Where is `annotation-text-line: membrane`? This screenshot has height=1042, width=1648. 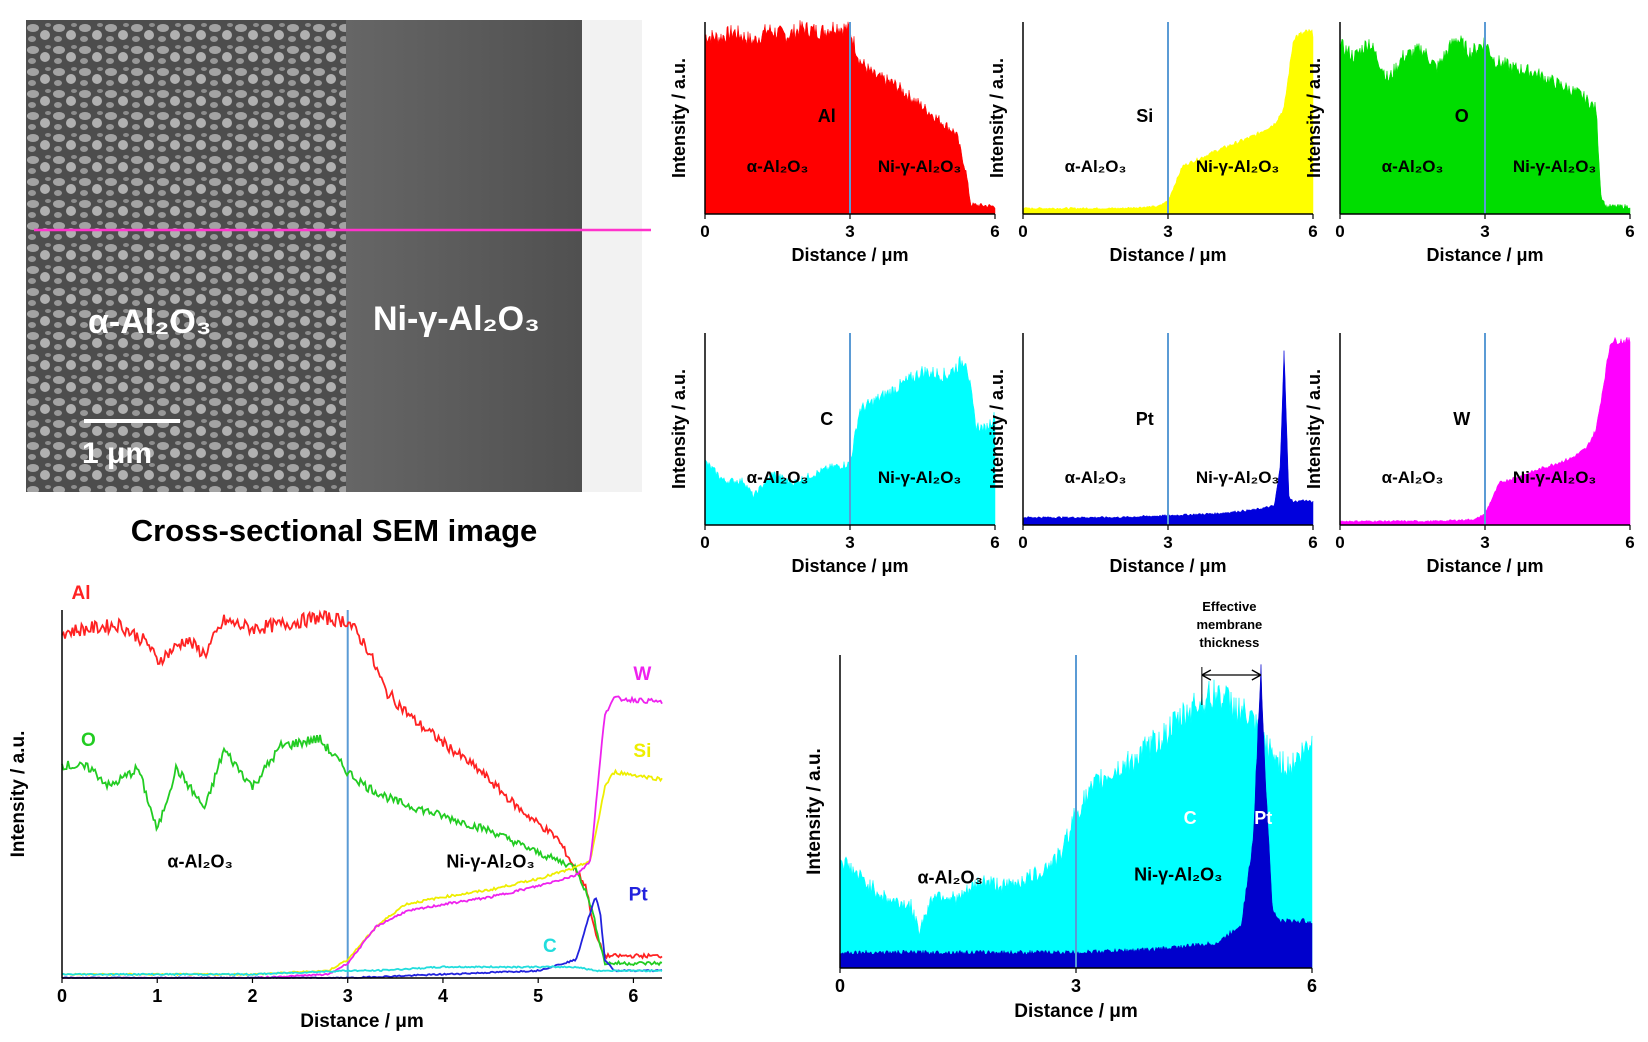
annotation-text-line: membrane is located at coordinates (1229, 624).